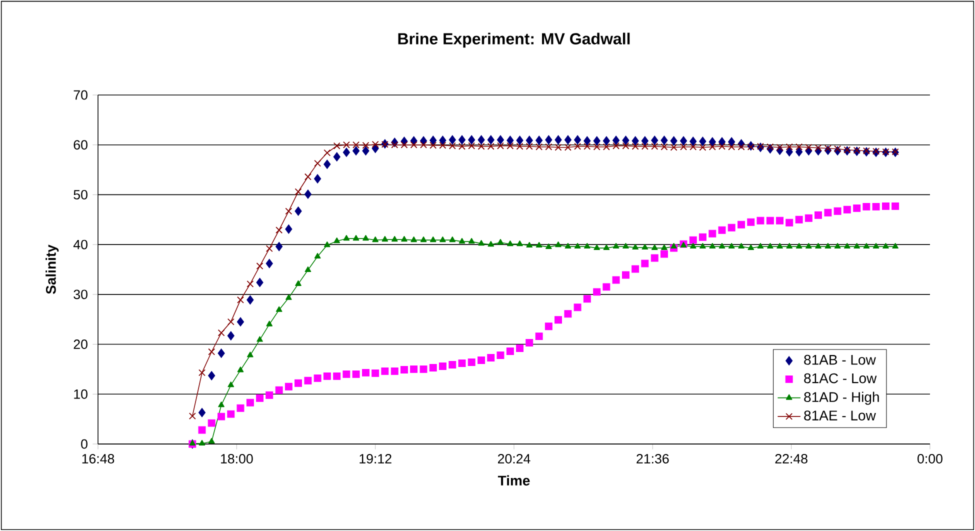  I want to click on y-tick-label: 0, so click(84, 444).